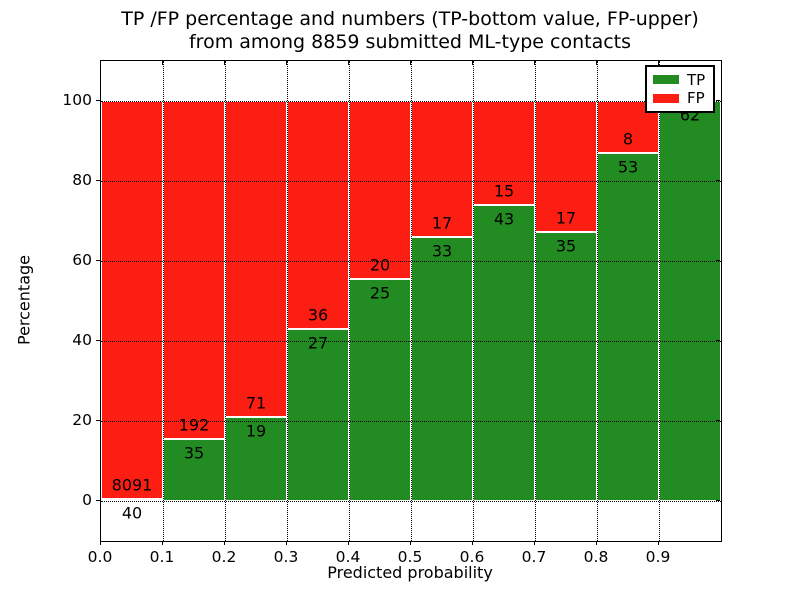  What do you see at coordinates (132, 485) in the screenshot?
I see `fp-count-label: 8091` at bounding box center [132, 485].